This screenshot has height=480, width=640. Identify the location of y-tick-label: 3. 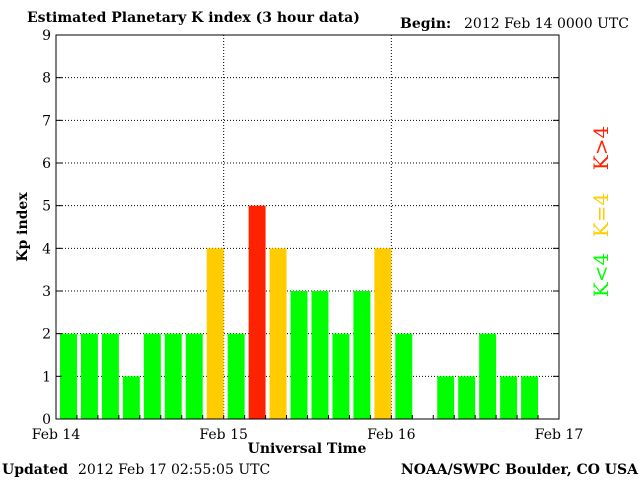
(46, 292).